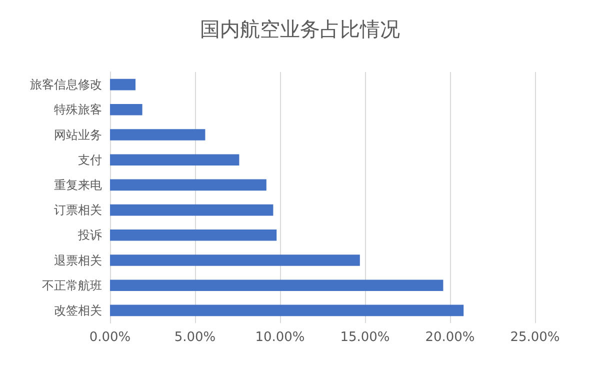  What do you see at coordinates (78, 210) in the screenshot?
I see `y-tick-label: 订票相关` at bounding box center [78, 210].